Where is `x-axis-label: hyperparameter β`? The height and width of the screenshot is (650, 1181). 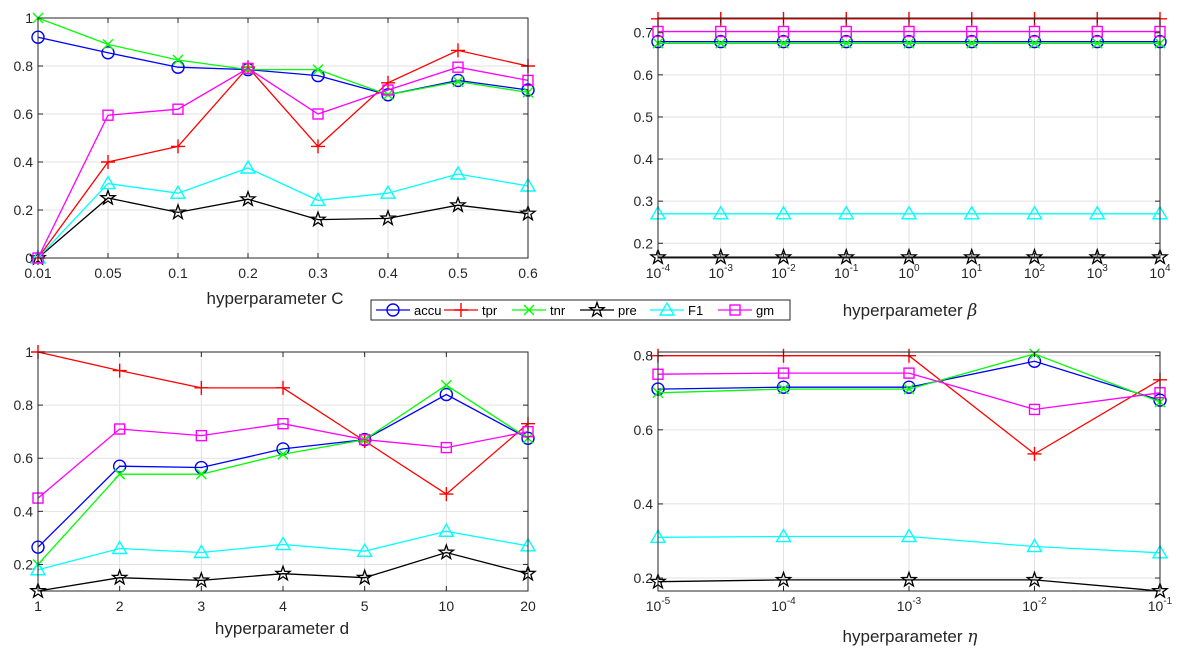
x-axis-label: hyperparameter β is located at coordinates (910, 311).